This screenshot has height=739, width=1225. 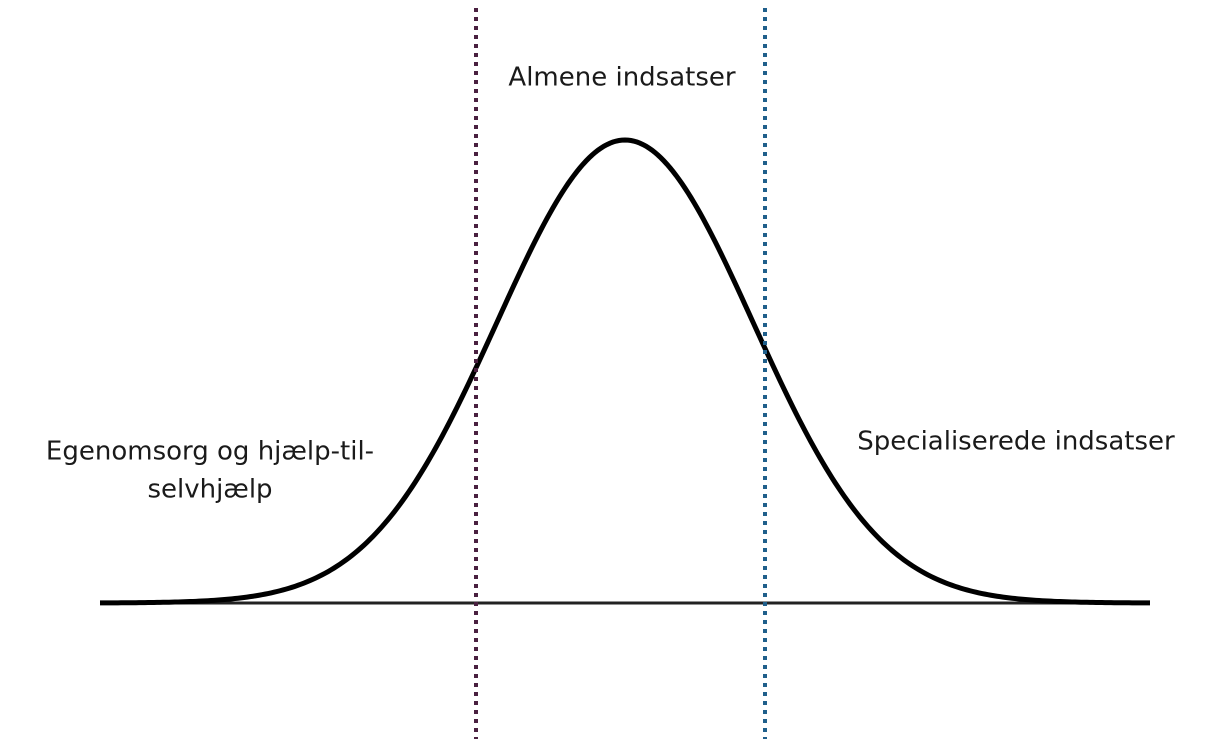 I want to click on top-label: Almene indsatser, so click(x=621, y=78).